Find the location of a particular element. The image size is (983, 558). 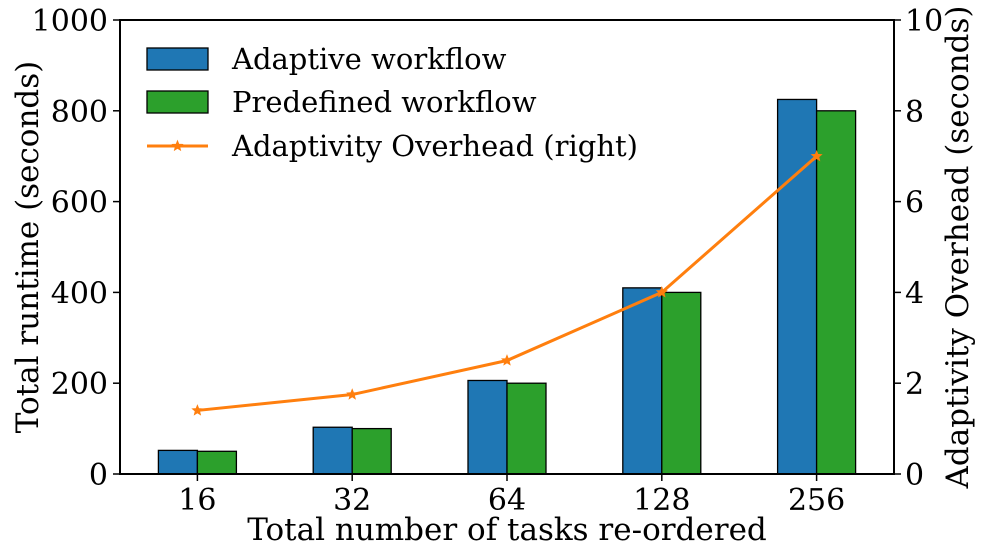

y-axis-left-title: Total runtime (seconds) is located at coordinates (28, 247).